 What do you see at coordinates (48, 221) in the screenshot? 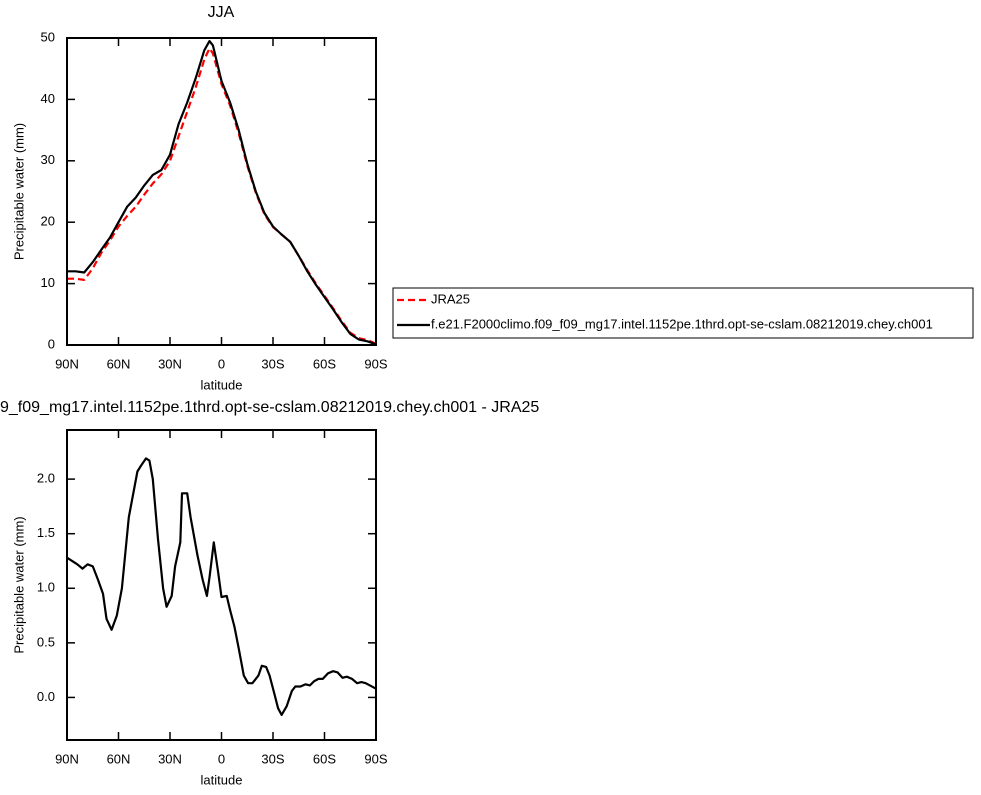
I see `y-tick-label: 20` at bounding box center [48, 221].